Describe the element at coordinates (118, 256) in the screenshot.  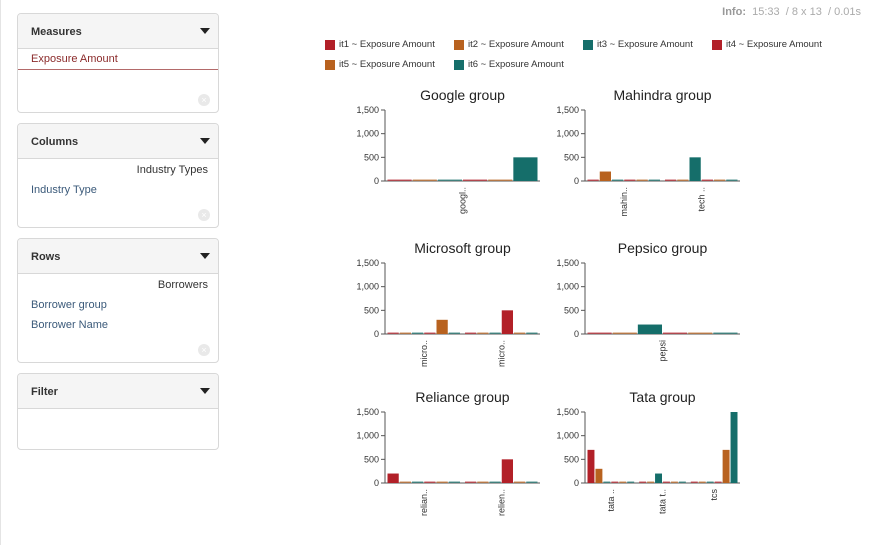
I see `rows-header: Rows` at that location.